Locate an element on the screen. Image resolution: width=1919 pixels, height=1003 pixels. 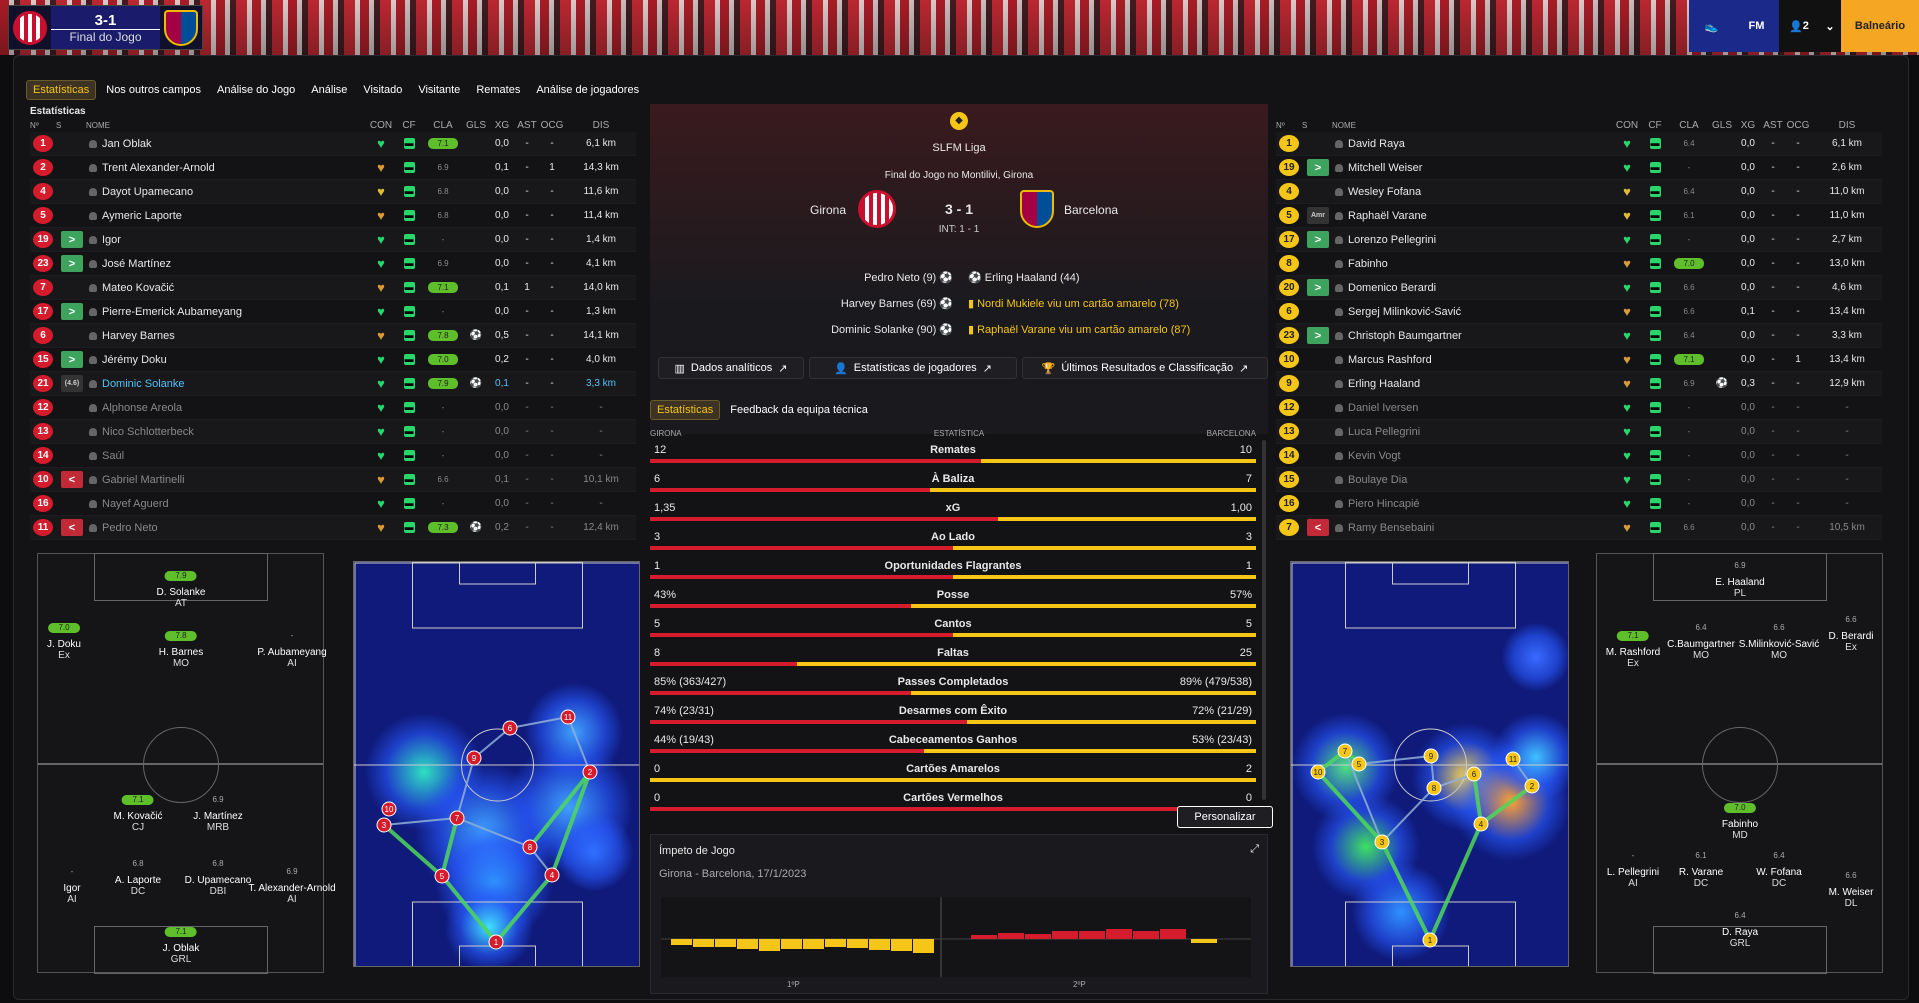
lineup-player: 7.1 M. Kovačić CJ is located at coordinates (138, 813).